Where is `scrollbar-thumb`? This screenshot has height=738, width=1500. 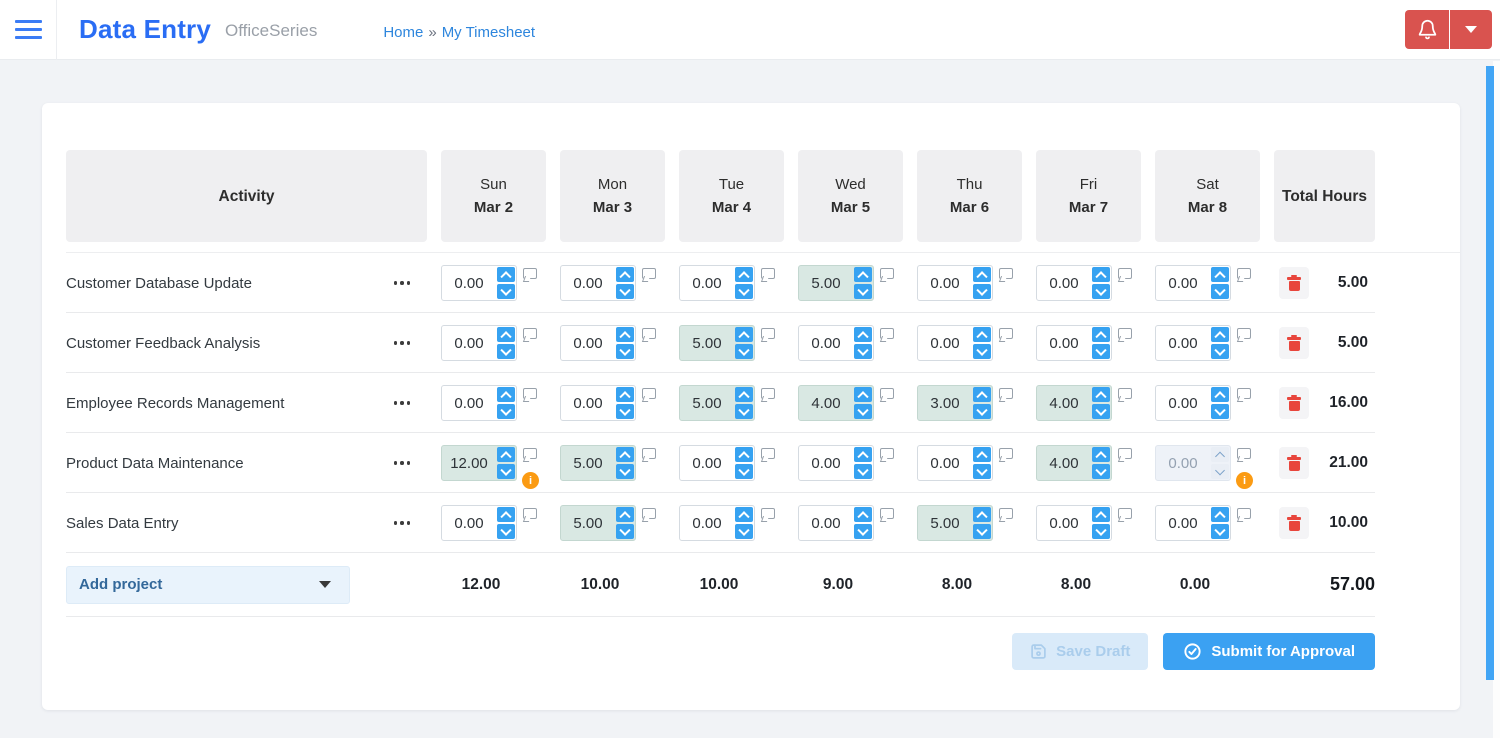 scrollbar-thumb is located at coordinates (1490, 373).